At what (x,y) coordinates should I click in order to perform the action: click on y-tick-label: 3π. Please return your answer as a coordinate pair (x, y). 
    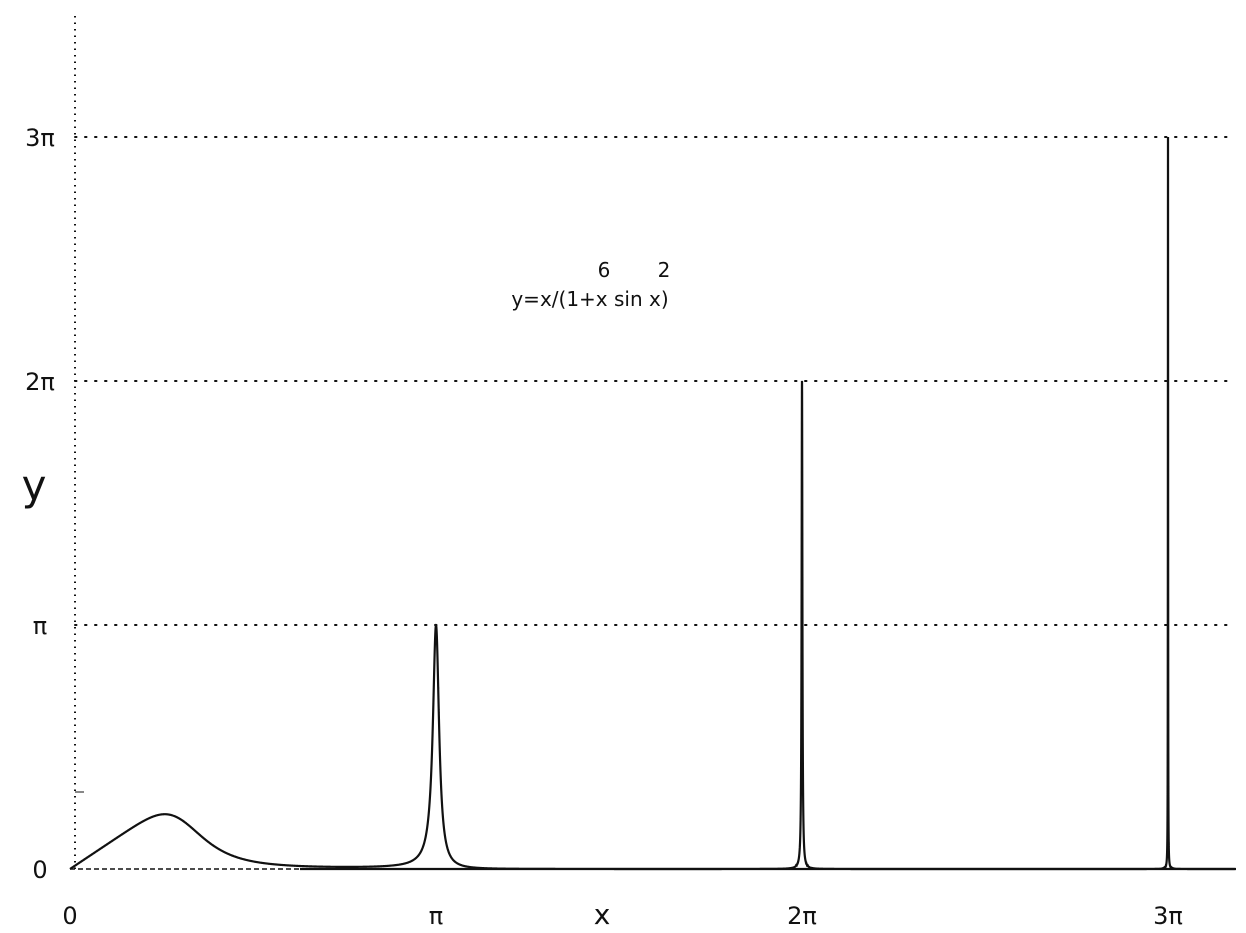
    Looking at the image, I should click on (40, 138).